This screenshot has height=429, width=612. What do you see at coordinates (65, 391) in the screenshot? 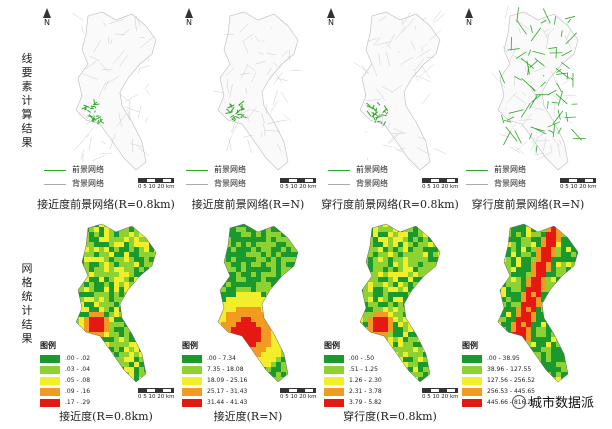
I see `legend-row: .09 - .16` at bounding box center [65, 391].